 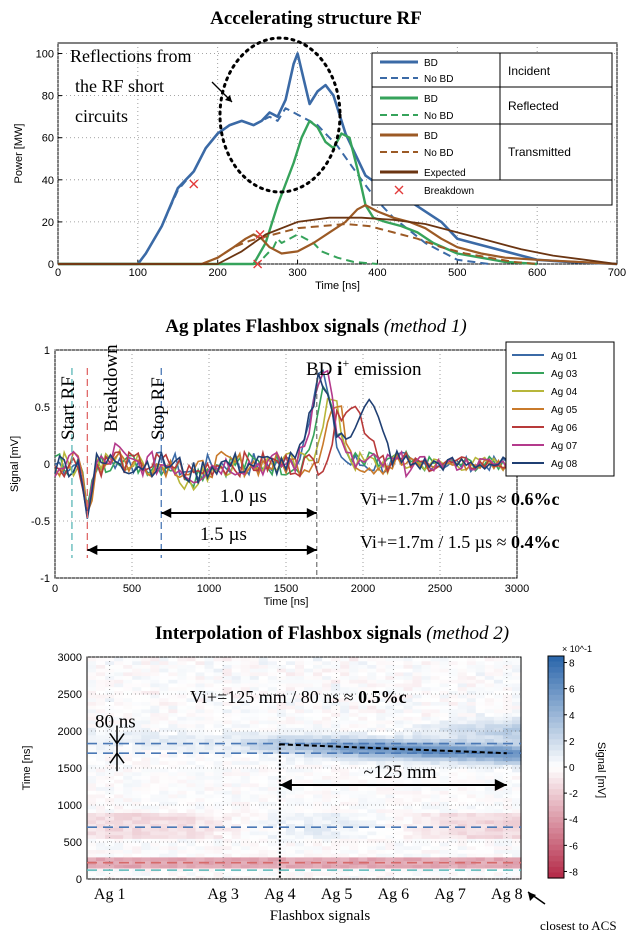 I want to click on chart1-annotation-circle, so click(x=280, y=115).